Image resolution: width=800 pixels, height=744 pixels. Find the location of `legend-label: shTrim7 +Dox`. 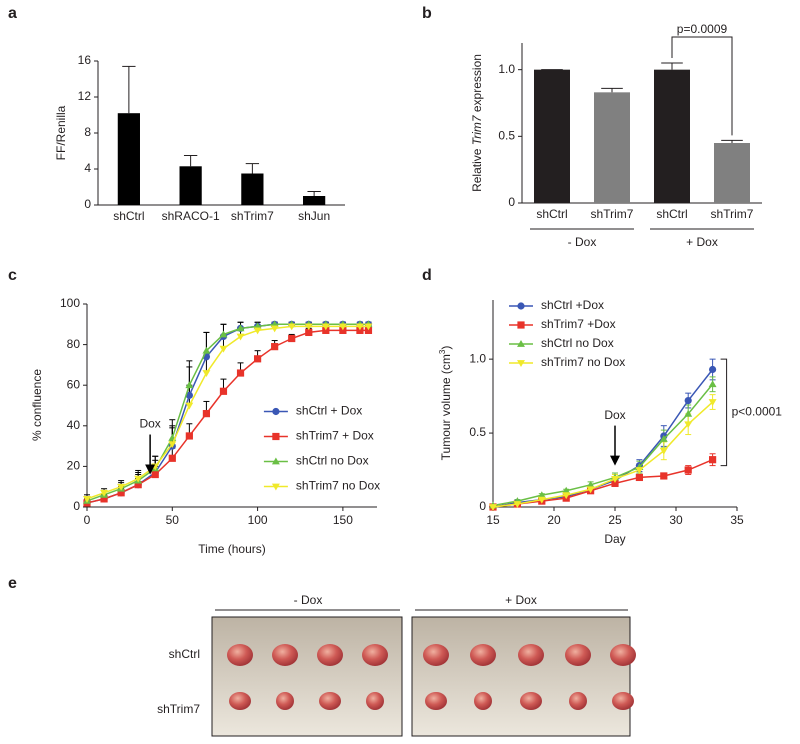

legend-label: shTrim7 +Dox is located at coordinates (578, 324).